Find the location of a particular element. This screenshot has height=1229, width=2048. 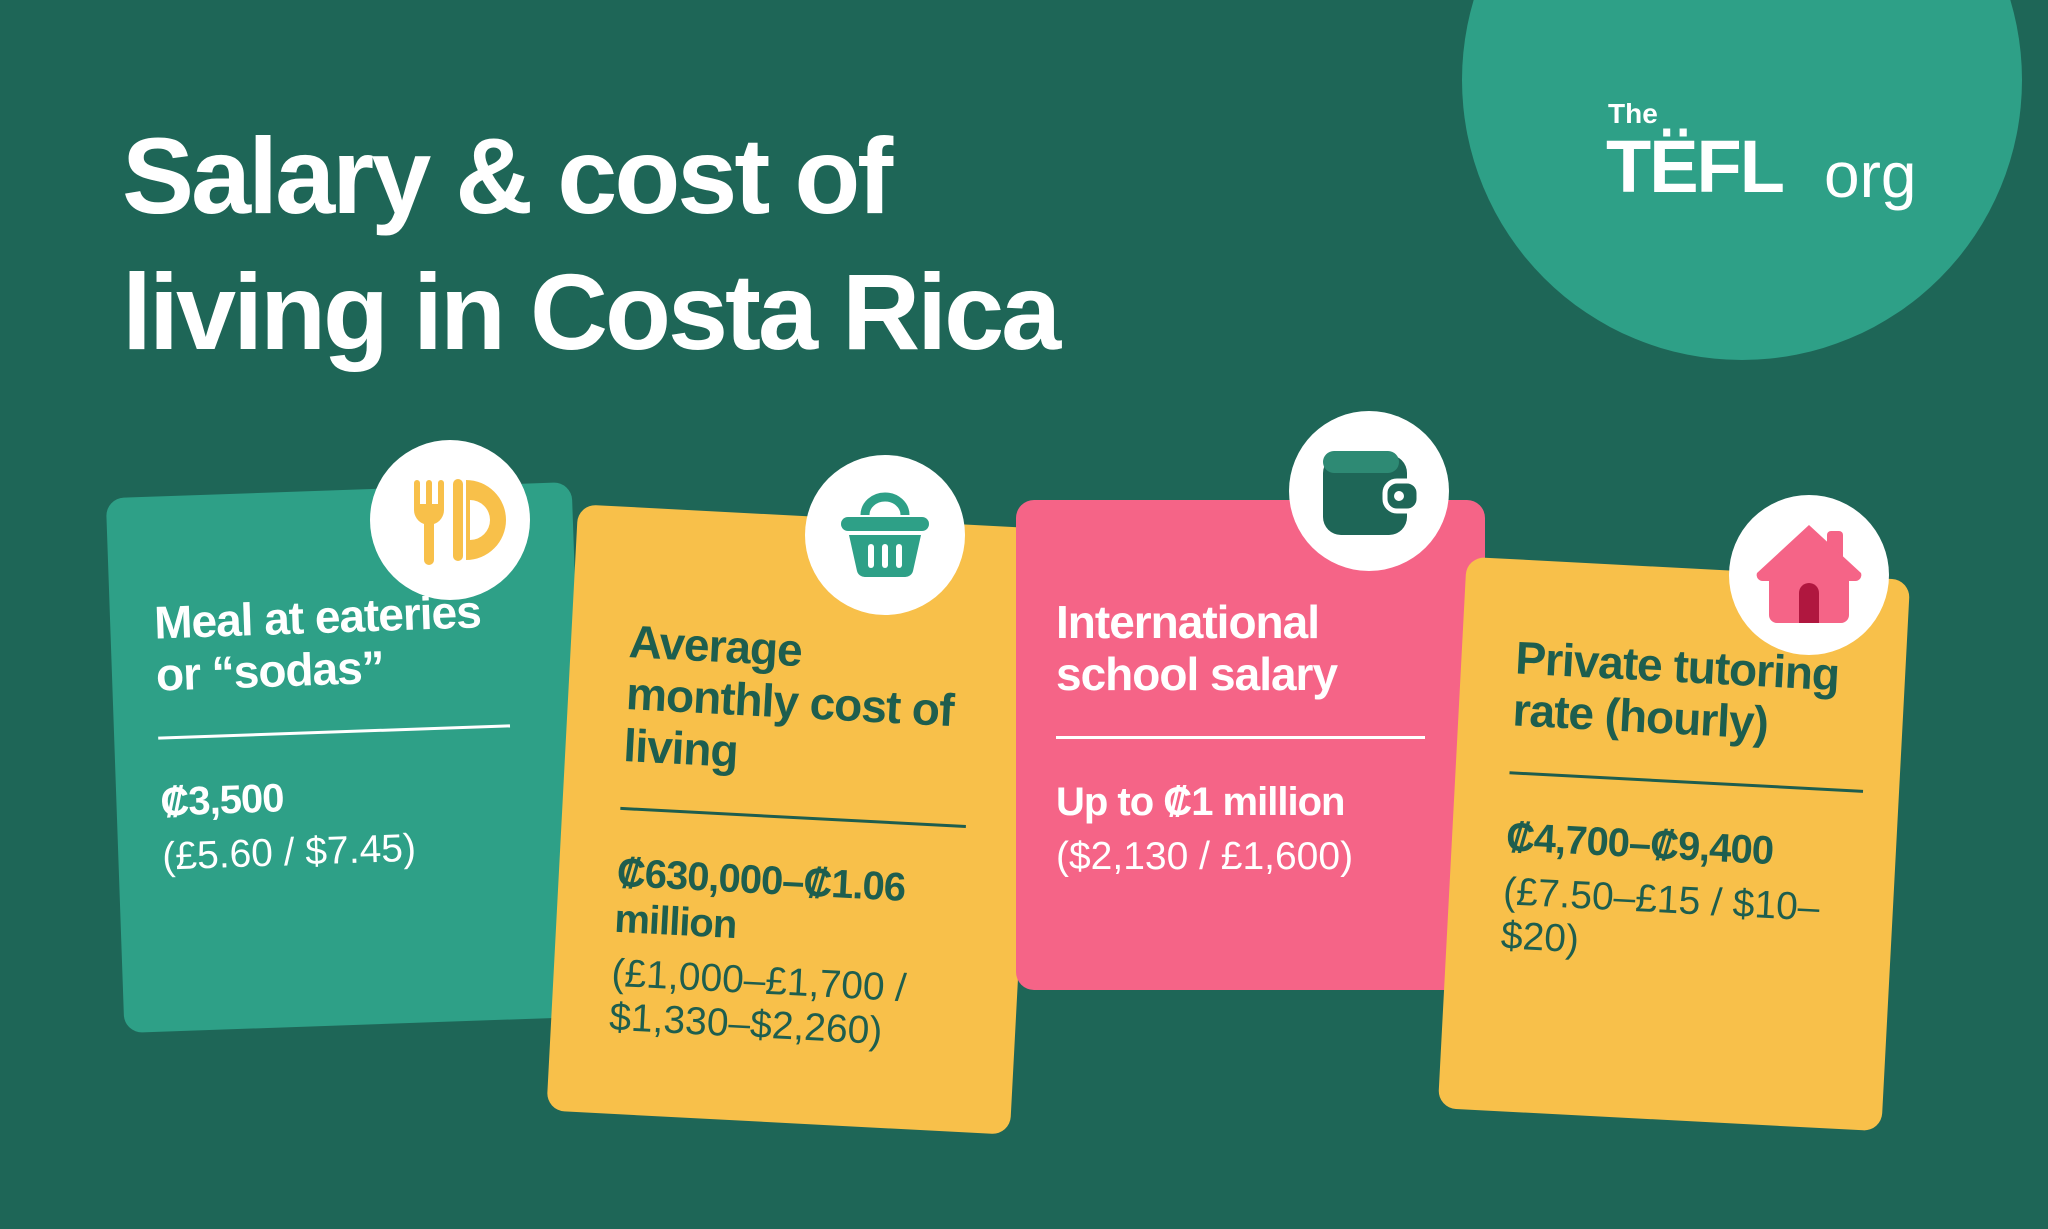

title: Salary & cost of living in Costa Rica is located at coordinates (591, 244).